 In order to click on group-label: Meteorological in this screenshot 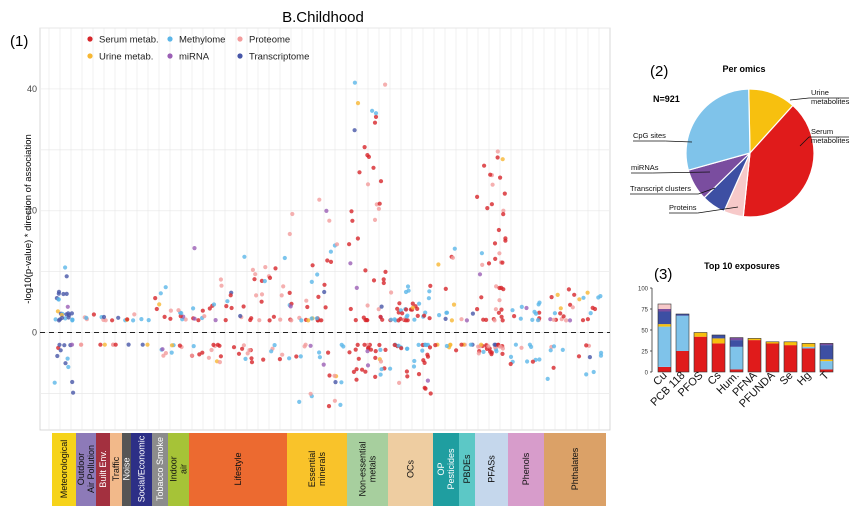, I will do `click(64, 469)`.